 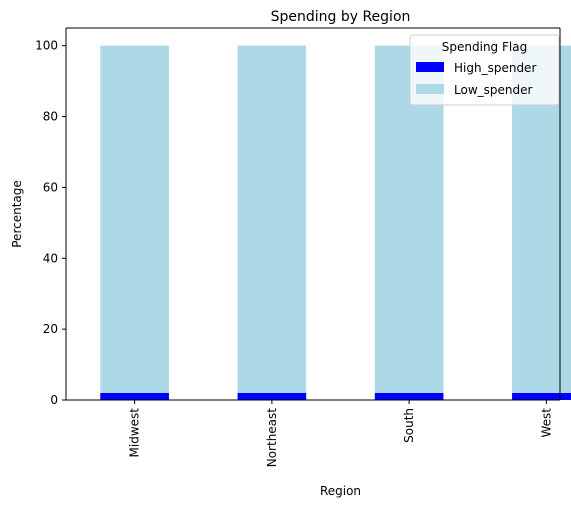 What do you see at coordinates (272, 438) in the screenshot?
I see `x-tick-label-northeast: Northeast` at bounding box center [272, 438].